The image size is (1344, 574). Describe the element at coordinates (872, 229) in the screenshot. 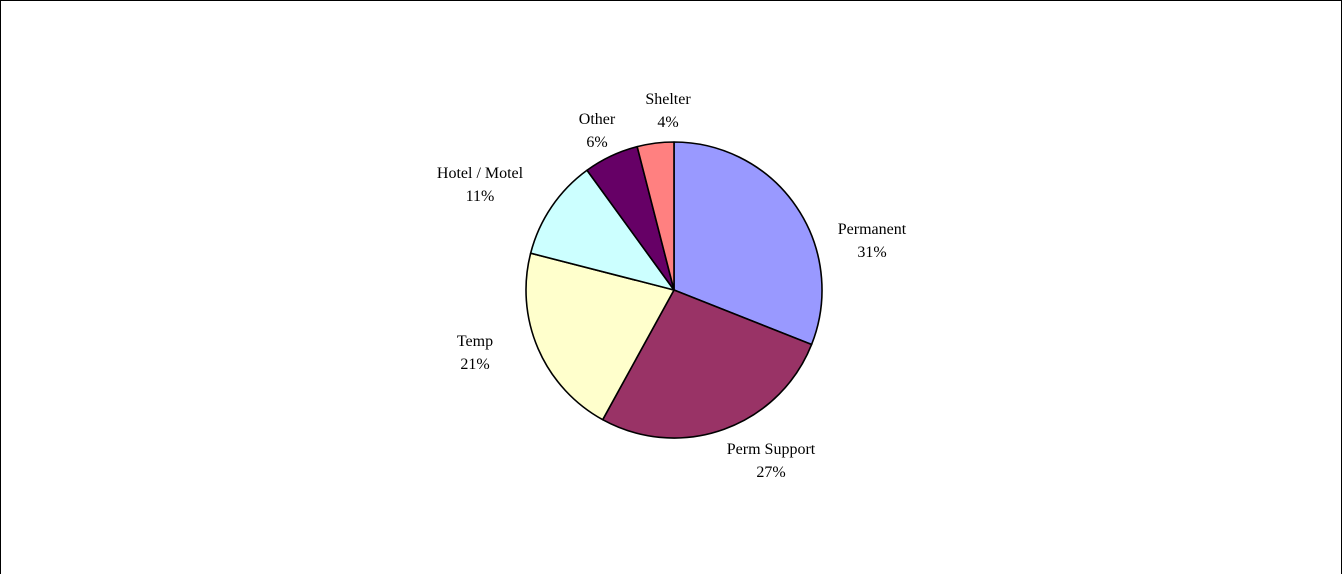

I see `slice-label-permanent: Permanent` at that location.